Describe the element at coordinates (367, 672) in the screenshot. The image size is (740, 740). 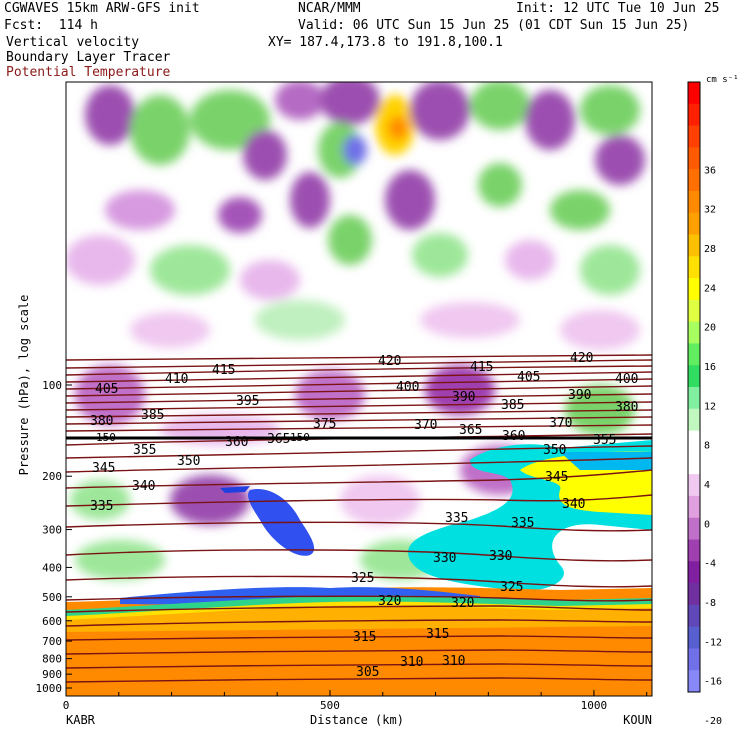
I see `contour-label: 305` at that location.